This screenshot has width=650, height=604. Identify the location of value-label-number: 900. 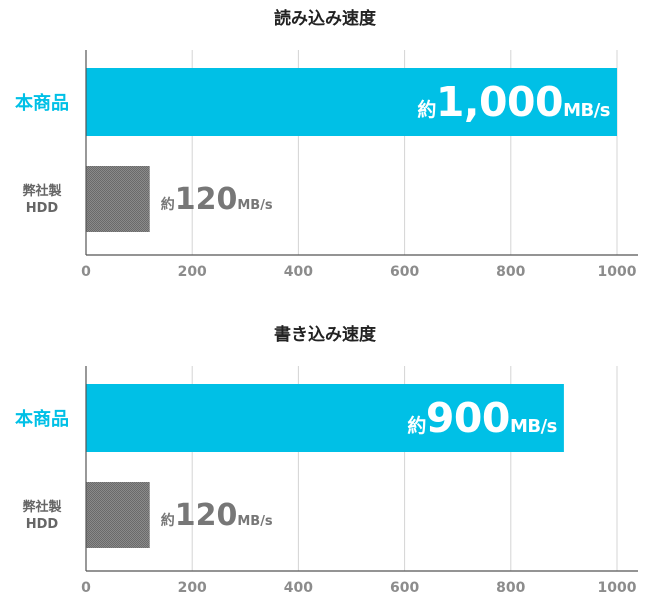
(468, 418).